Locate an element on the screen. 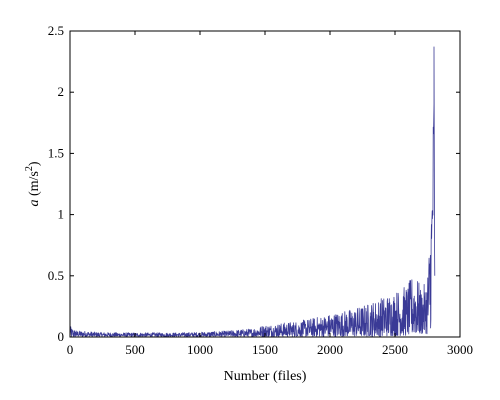 The image size is (500, 400). y-tick-label: 0.5 is located at coordinates (56, 275).